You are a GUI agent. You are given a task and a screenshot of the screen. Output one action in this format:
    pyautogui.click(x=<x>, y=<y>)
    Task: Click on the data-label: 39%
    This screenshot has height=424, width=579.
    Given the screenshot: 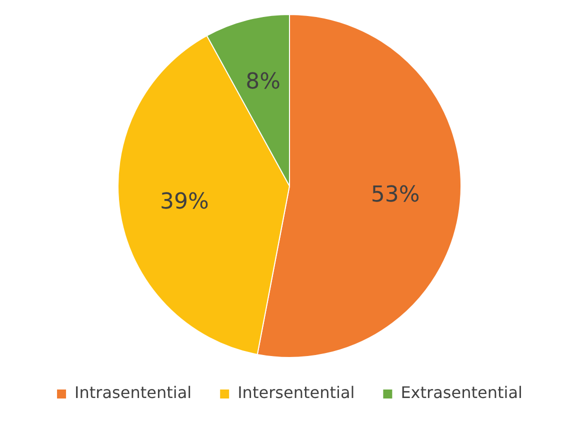 What is the action you would take?
    pyautogui.click(x=184, y=201)
    